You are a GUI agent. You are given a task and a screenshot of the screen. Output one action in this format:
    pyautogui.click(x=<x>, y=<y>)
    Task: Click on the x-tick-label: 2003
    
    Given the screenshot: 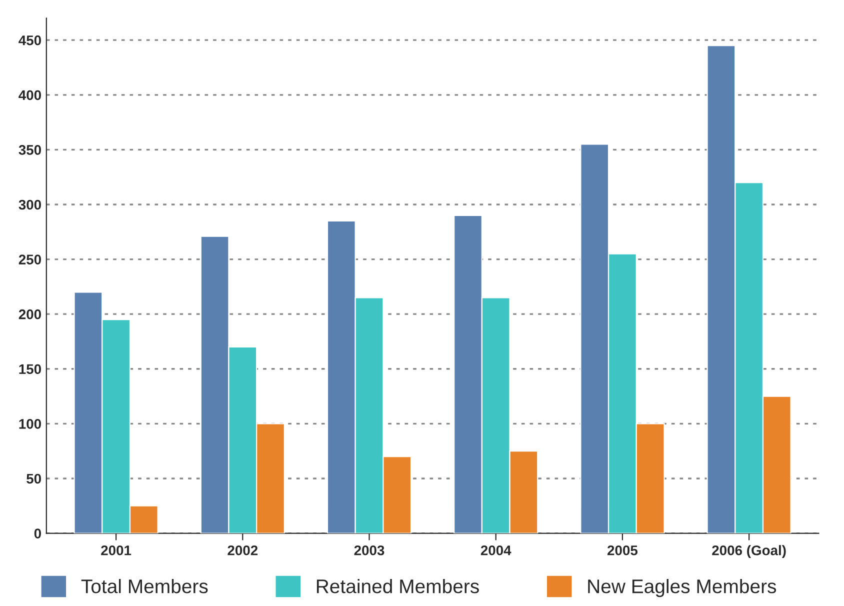 What is the action you would take?
    pyautogui.click(x=369, y=550)
    